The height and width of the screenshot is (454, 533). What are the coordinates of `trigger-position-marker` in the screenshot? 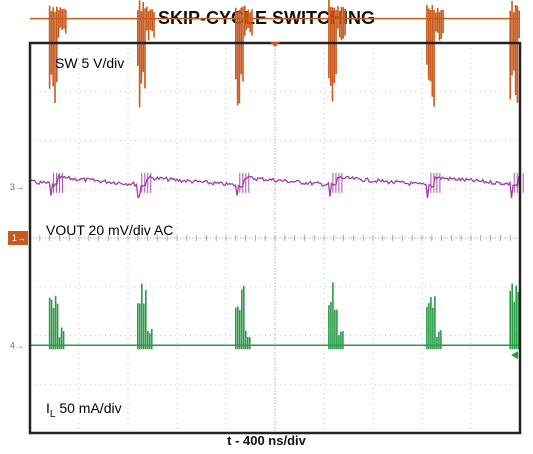 It's located at (275, 44).